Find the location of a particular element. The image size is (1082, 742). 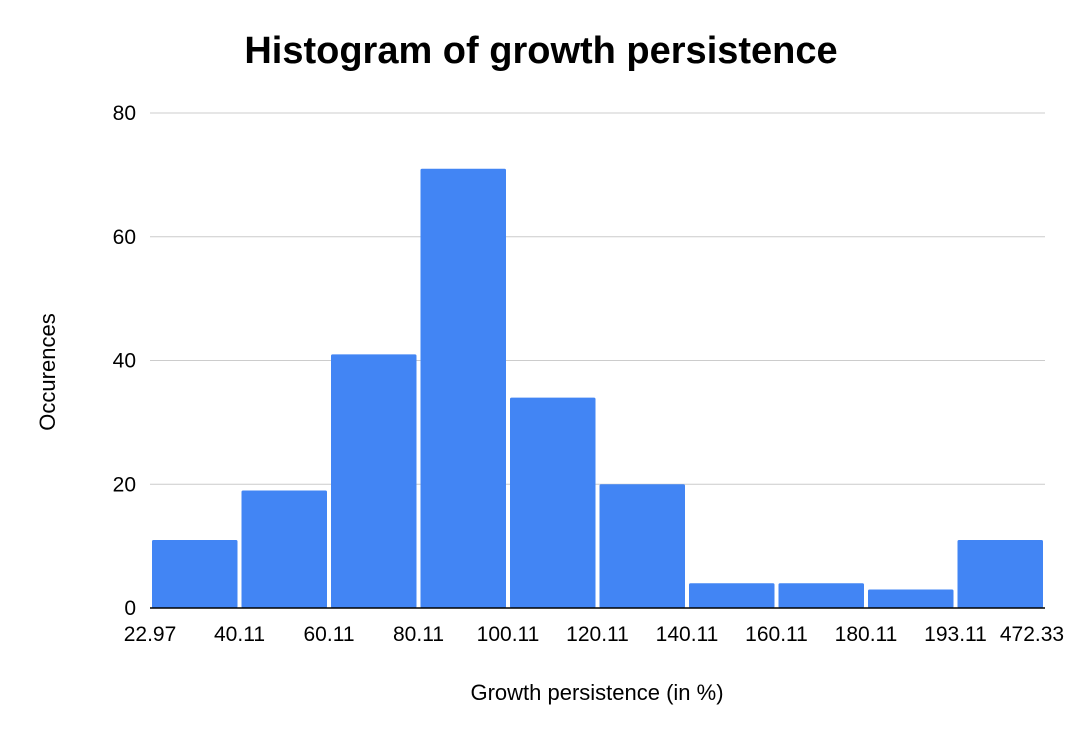

x-tick-label: 180.11 is located at coordinates (866, 634).